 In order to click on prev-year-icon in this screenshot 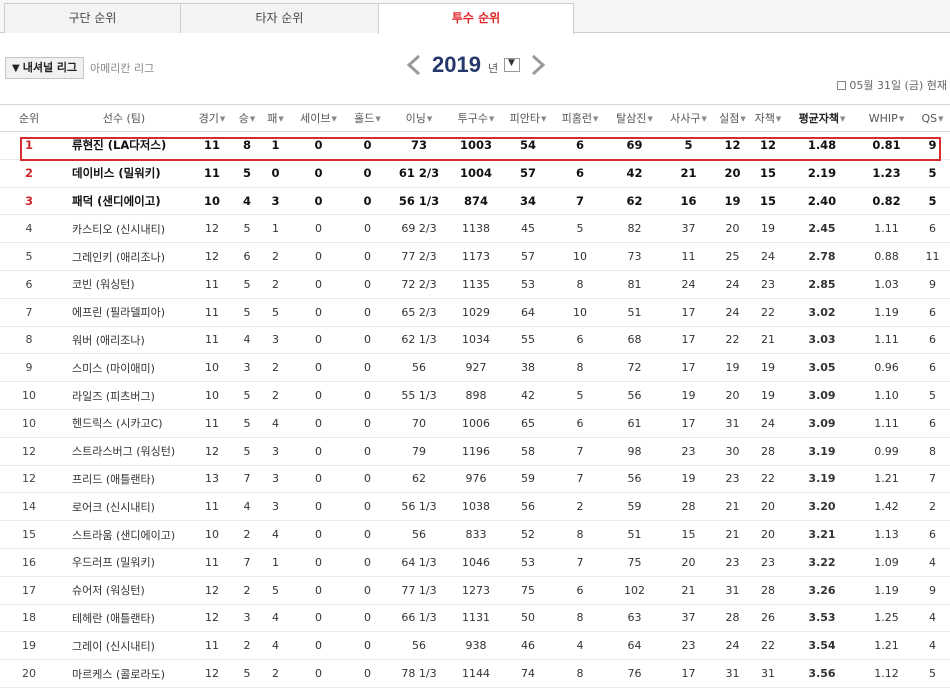, I will do `click(414, 65)`.